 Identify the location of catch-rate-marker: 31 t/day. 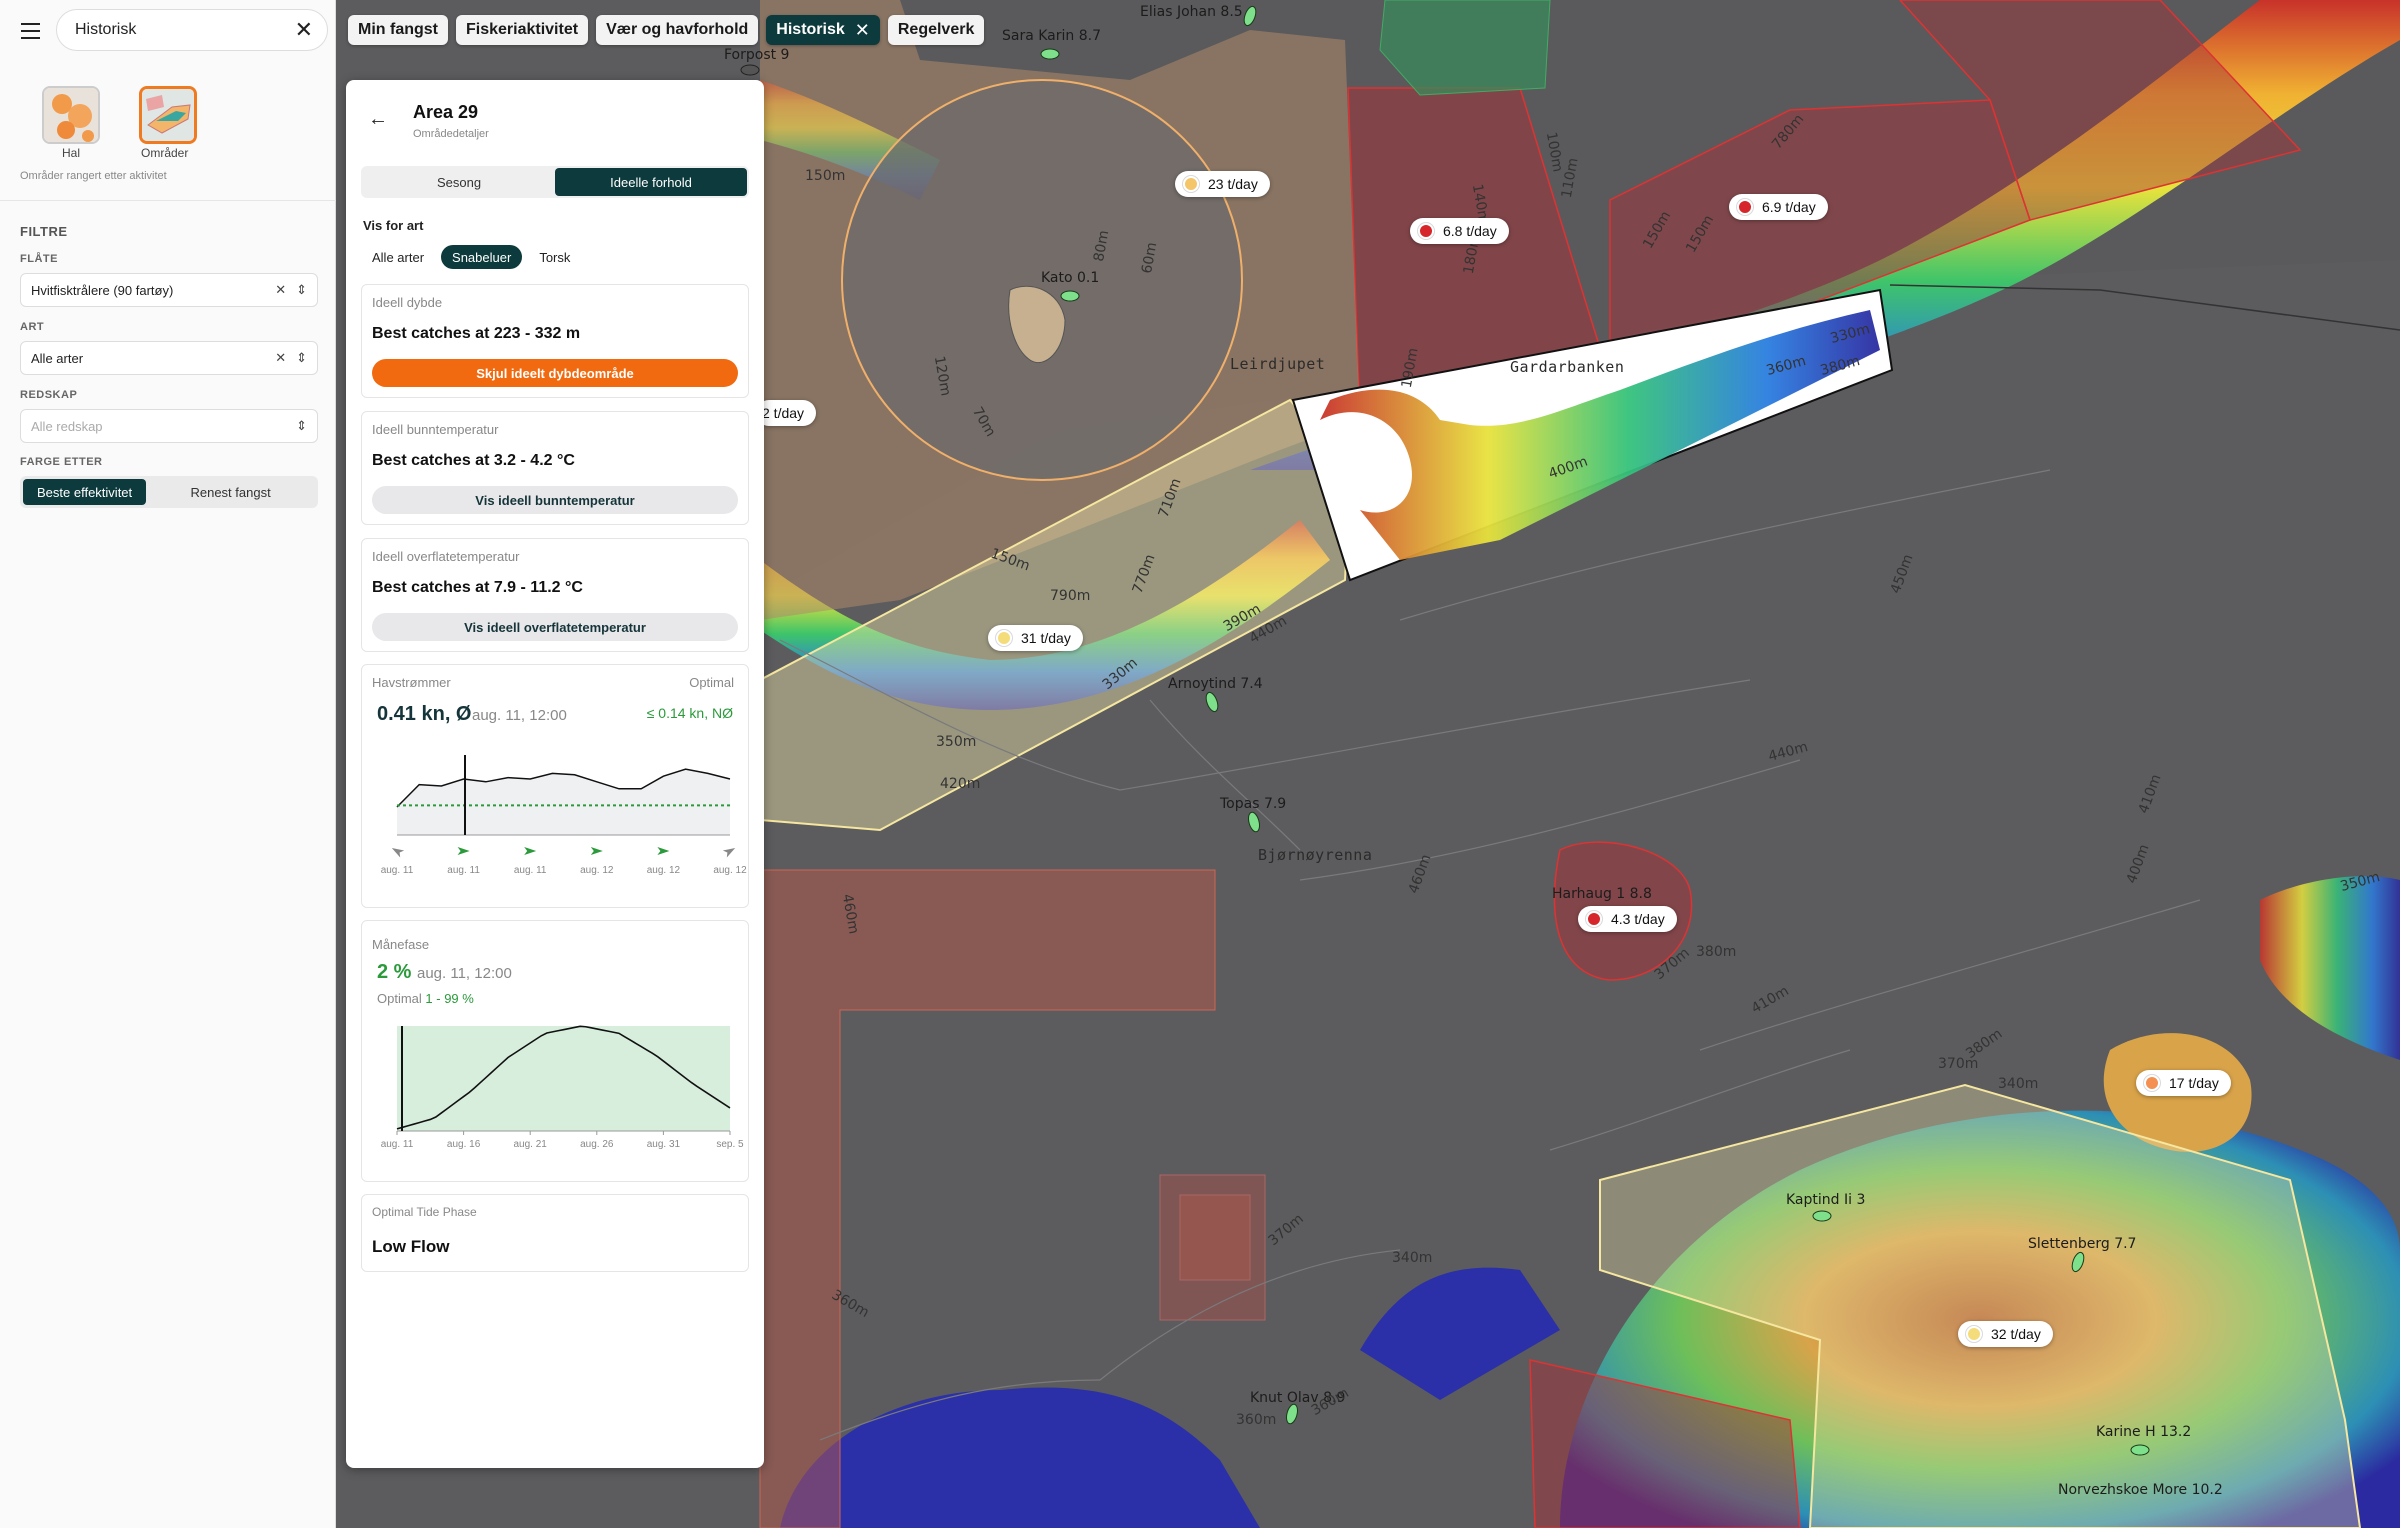
(1035, 638).